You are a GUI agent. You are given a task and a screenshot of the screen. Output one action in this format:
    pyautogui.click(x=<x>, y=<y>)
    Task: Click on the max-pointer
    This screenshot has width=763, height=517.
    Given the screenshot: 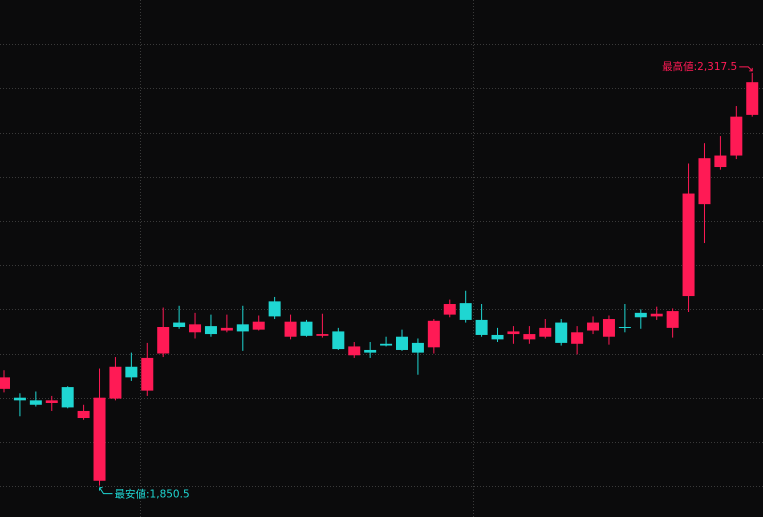 What is the action you would take?
    pyautogui.click(x=746, y=69)
    